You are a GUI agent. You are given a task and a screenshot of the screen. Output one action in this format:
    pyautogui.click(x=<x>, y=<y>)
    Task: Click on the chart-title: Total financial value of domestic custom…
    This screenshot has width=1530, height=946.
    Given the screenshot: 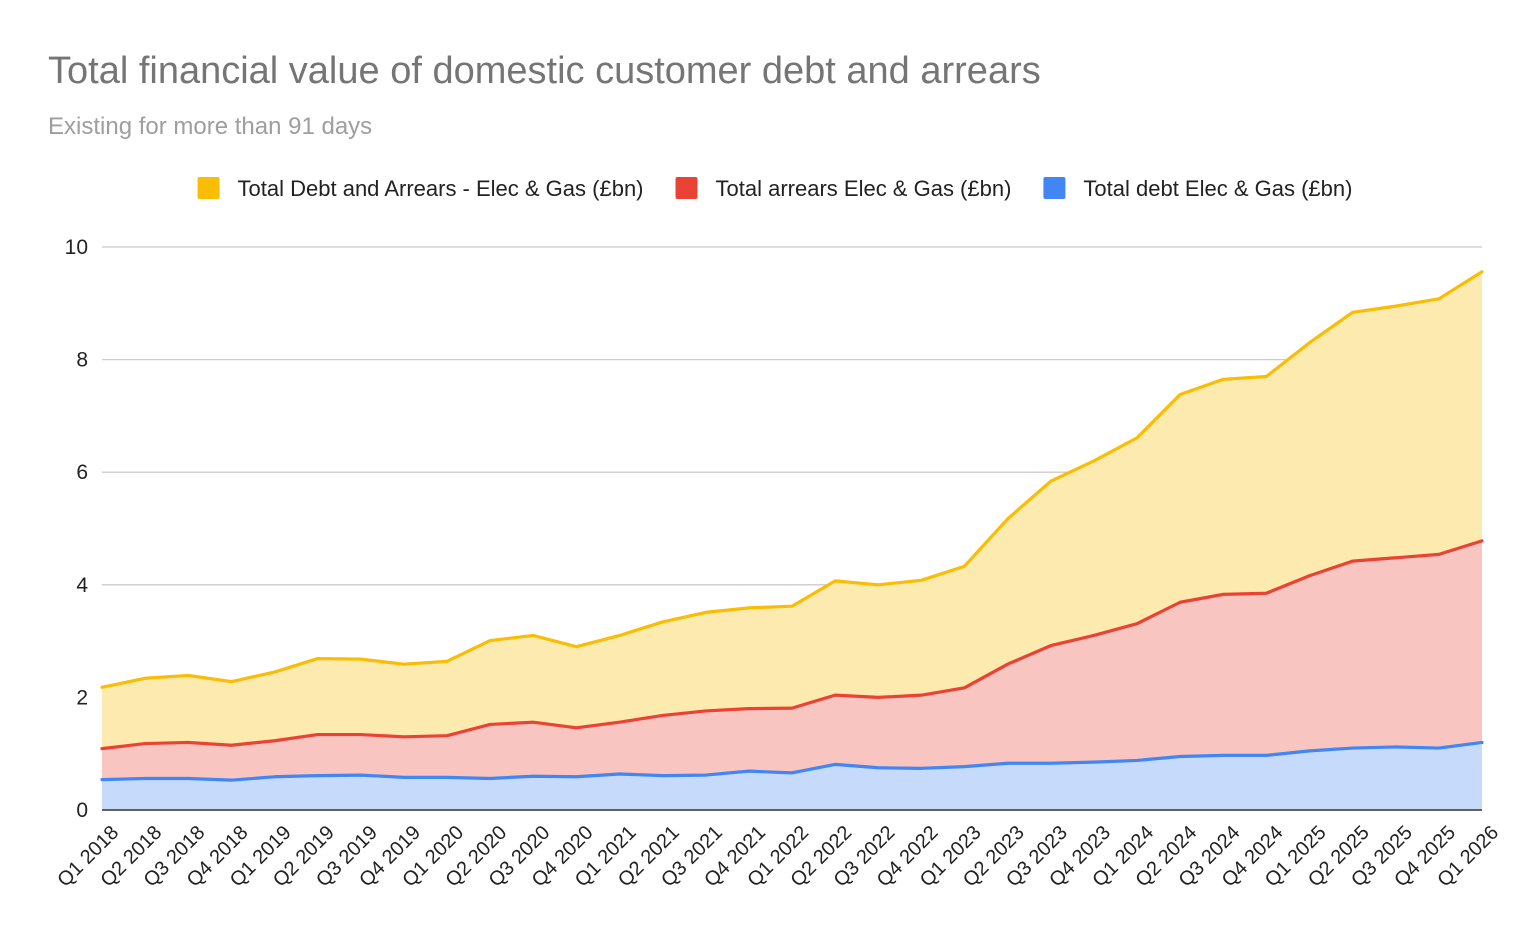 What is the action you would take?
    pyautogui.click(x=544, y=71)
    